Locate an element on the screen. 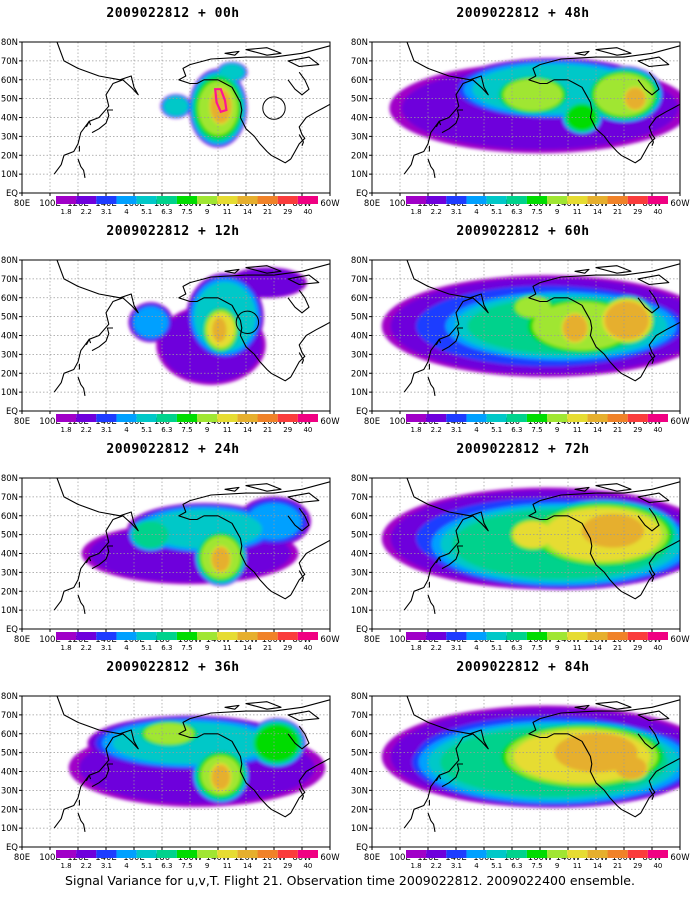  variance-contour-level-7.5 is located at coordinates (276, 743).